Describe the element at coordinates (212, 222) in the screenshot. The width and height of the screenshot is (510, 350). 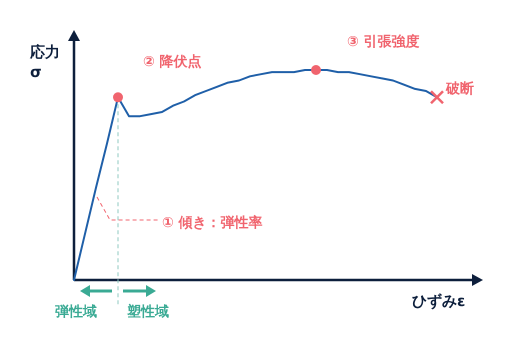
I see `annotation: ① 傾き：弾性率` at that location.